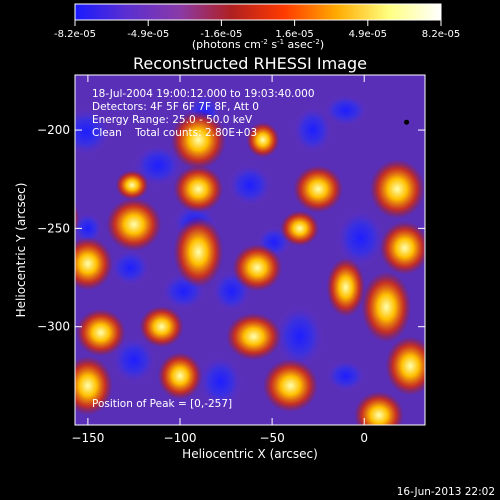 The image size is (500, 500). Describe the element at coordinates (407, 122) in the screenshot. I see `peak-marker` at that location.